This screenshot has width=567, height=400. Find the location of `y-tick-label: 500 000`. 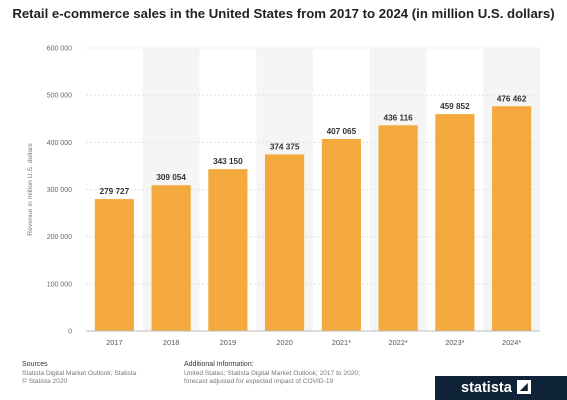

y-tick-label: 500 000 is located at coordinates (59, 96).